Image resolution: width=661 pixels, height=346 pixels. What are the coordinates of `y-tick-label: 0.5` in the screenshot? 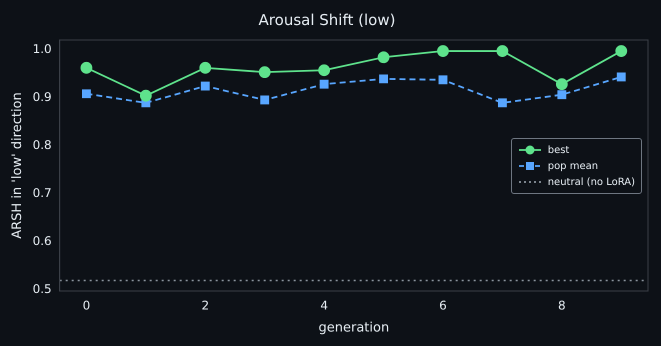 It's located at (42, 289).